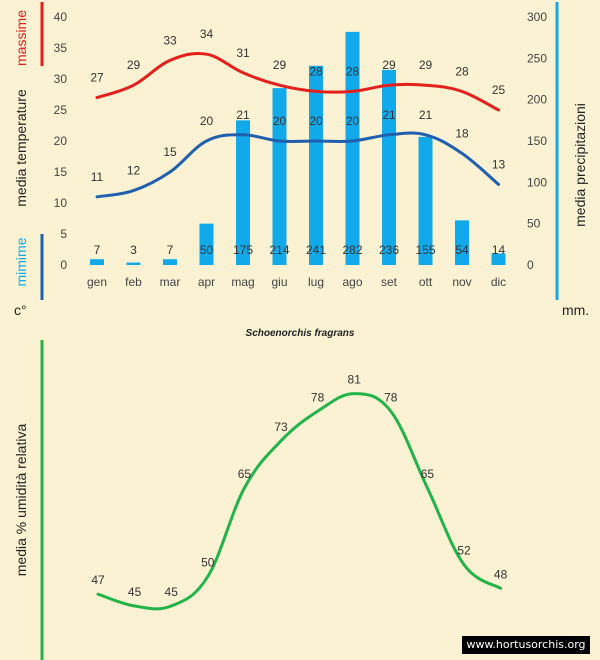 The image size is (600, 660). What do you see at coordinates (498, 282) in the screenshot?
I see `month-tick-label: dic` at bounding box center [498, 282].